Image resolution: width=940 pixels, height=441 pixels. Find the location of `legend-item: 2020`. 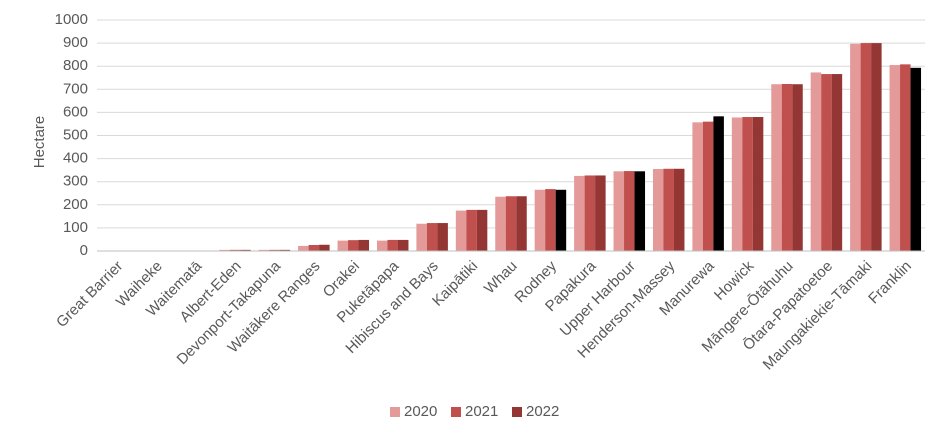

legend-item: 2020 is located at coordinates (413, 411).